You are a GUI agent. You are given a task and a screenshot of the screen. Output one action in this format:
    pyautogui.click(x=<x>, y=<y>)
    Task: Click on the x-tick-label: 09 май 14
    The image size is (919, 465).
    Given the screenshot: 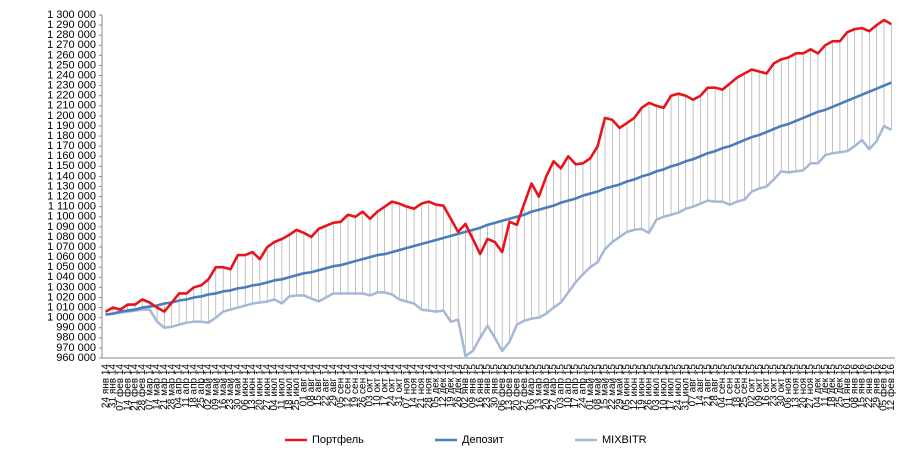 What is the action you would take?
    pyautogui.click(x=215, y=387)
    